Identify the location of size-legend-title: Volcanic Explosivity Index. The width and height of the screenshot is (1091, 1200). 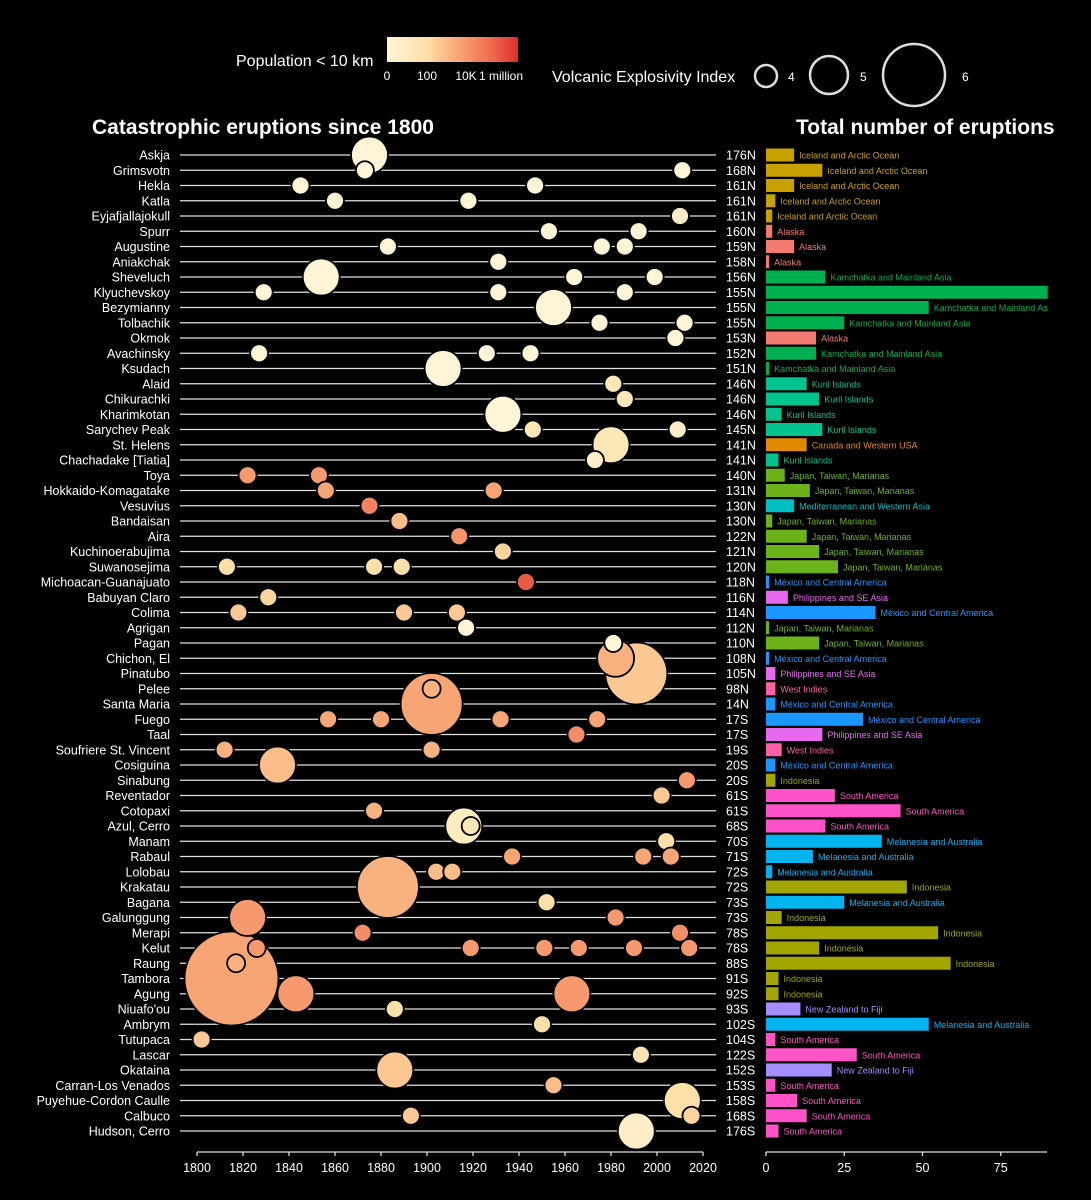
(643, 77).